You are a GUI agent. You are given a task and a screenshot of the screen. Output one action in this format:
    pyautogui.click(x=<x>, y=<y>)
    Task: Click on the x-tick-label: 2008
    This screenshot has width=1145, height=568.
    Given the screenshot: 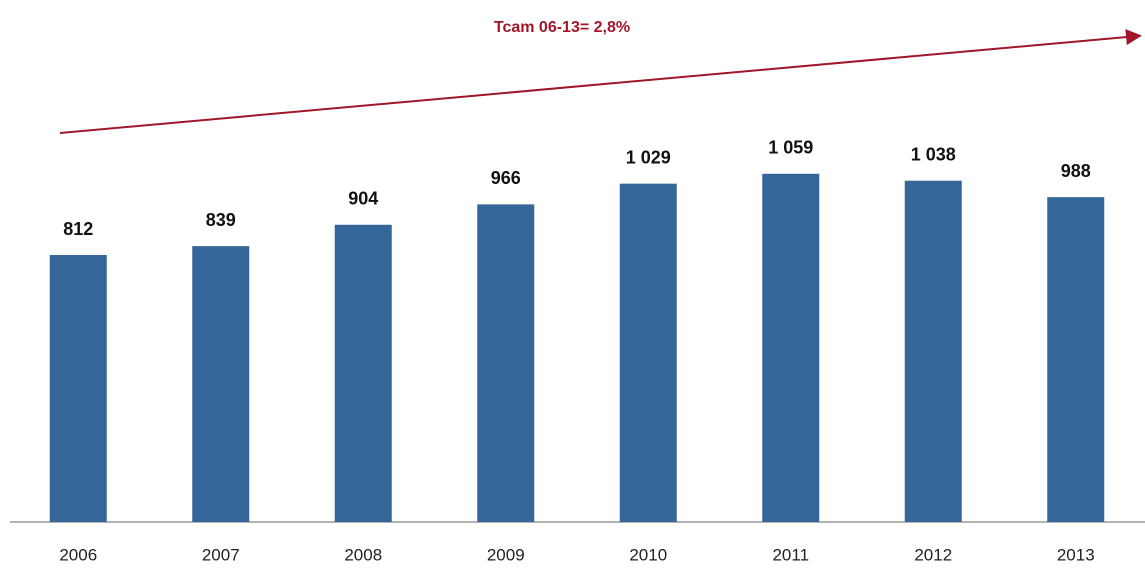 What is the action you would take?
    pyautogui.click(x=363, y=554)
    